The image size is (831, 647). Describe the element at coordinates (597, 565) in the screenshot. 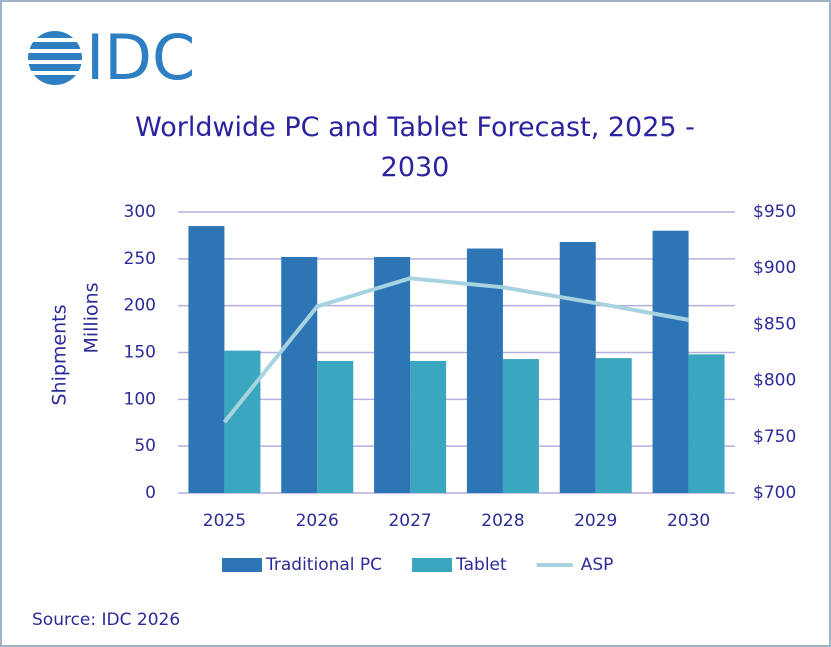

I see `legend-label: ASP` at that location.